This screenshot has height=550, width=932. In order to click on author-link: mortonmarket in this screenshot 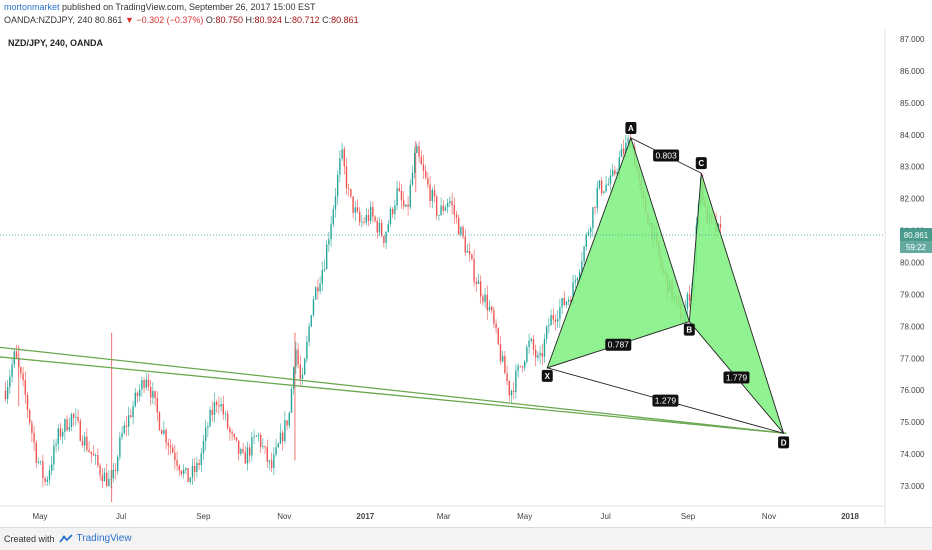, I will do `click(32, 7)`.